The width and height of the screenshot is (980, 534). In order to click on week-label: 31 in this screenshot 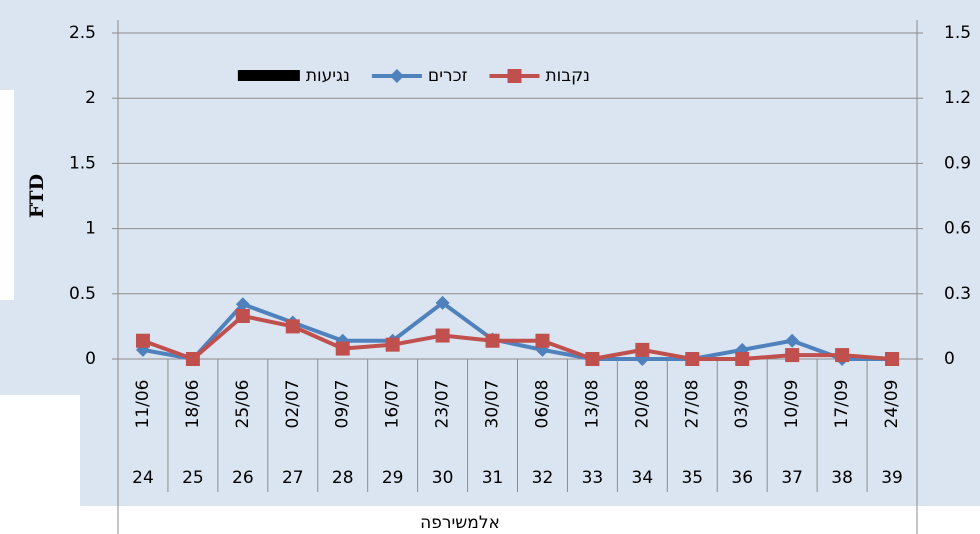, I will do `click(493, 478)`.